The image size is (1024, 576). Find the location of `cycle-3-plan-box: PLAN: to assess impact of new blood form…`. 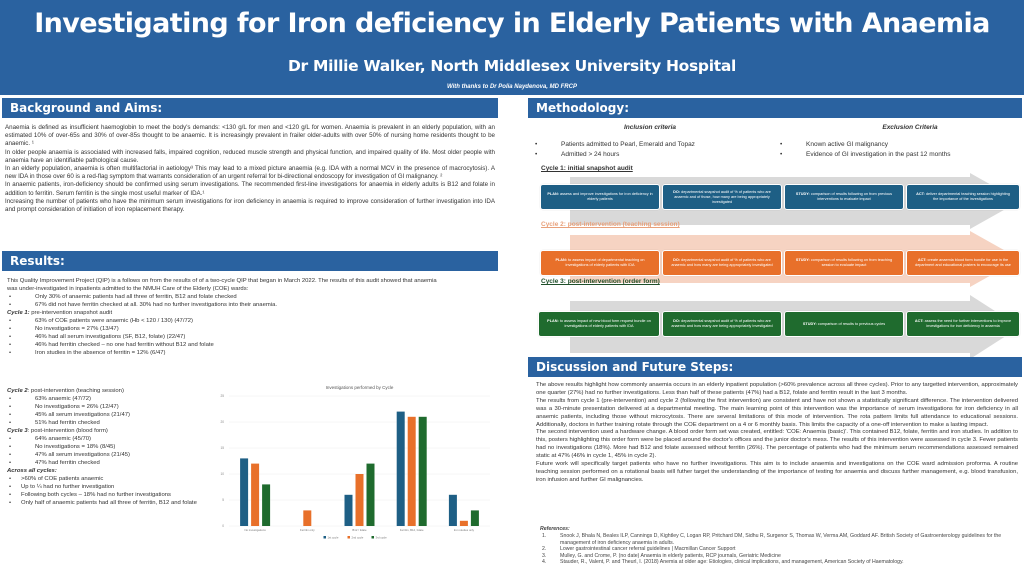

cycle-3-plan-box: PLAN: to assess impact of new blood form… is located at coordinates (599, 324).